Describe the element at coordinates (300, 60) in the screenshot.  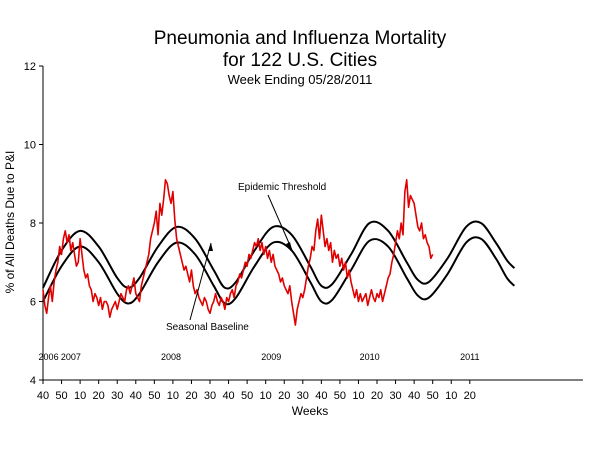
I see `chart-title-line2: for 122 U.S. Cities` at that location.